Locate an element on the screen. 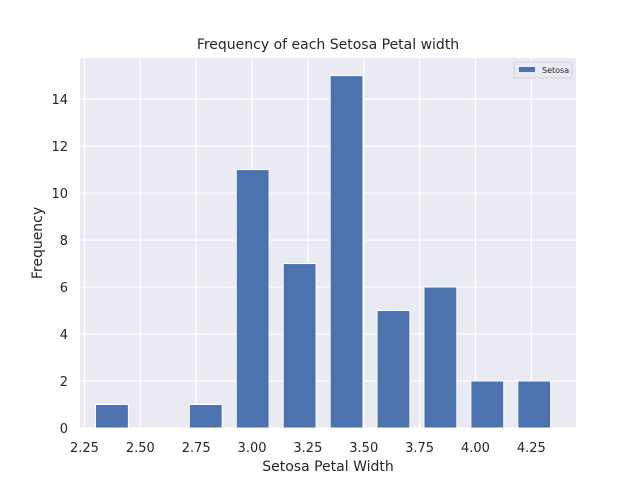 The height and width of the screenshot is (480, 640). x-axis-label: Setosa Petal Width is located at coordinates (328, 467).